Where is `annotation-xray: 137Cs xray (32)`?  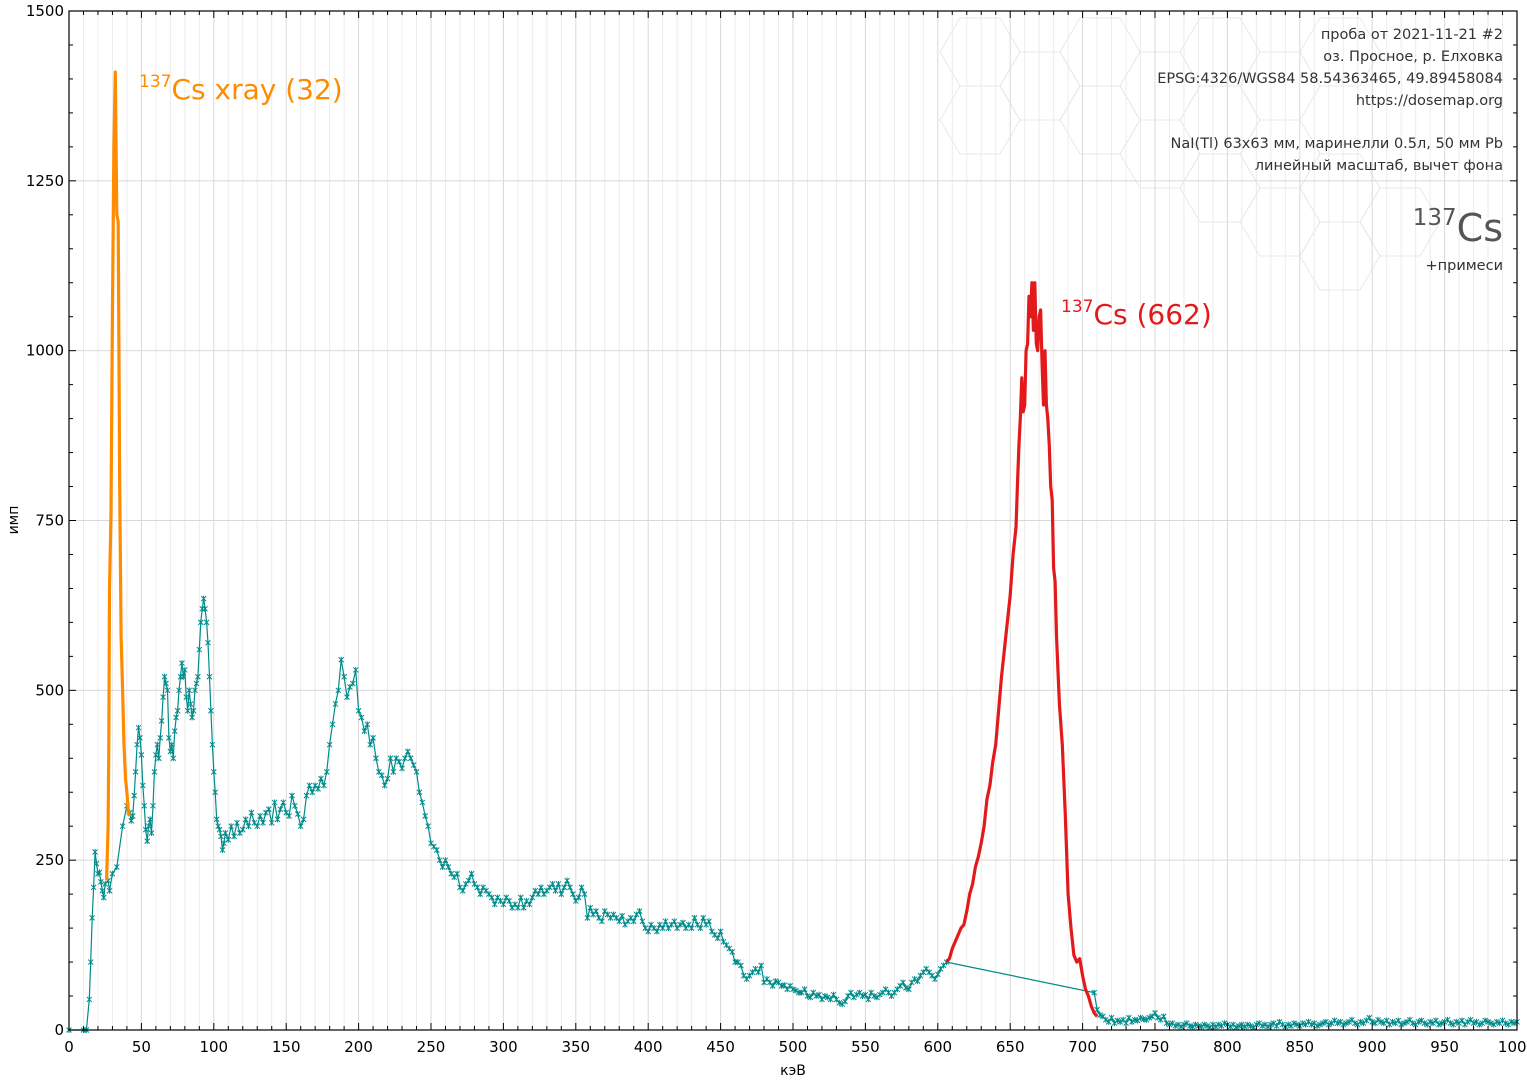
annotation-xray: 137Cs xray (32) is located at coordinates (241, 89).